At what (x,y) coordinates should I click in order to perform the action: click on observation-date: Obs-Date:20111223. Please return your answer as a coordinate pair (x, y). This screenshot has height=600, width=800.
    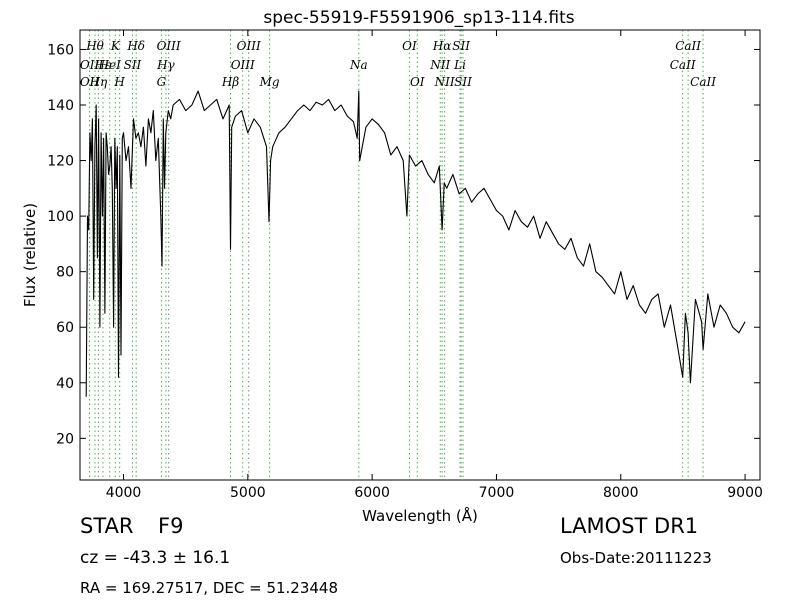
    Looking at the image, I should click on (636, 558).